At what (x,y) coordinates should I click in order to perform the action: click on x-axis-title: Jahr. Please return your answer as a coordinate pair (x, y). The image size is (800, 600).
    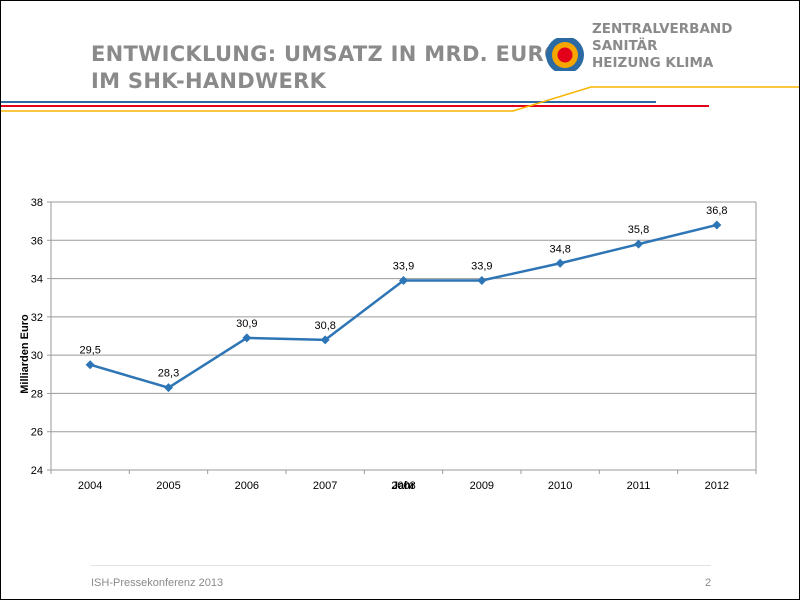
    Looking at the image, I should click on (404, 486).